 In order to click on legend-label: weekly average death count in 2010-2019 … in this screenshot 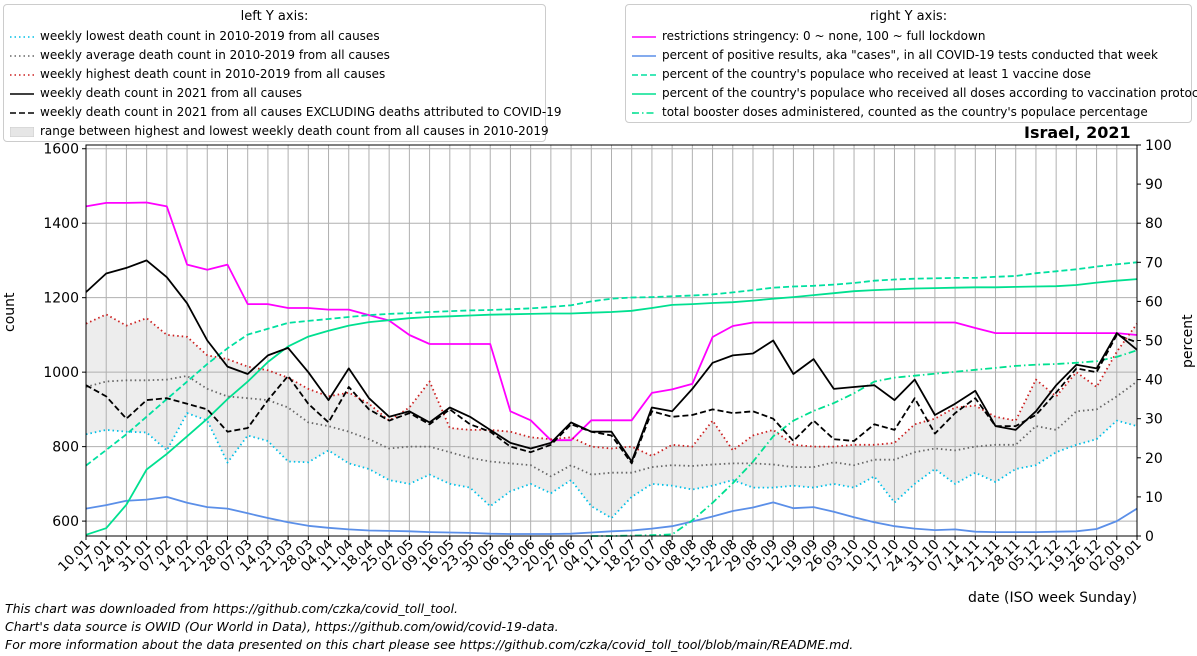, I will do `click(215, 55)`.